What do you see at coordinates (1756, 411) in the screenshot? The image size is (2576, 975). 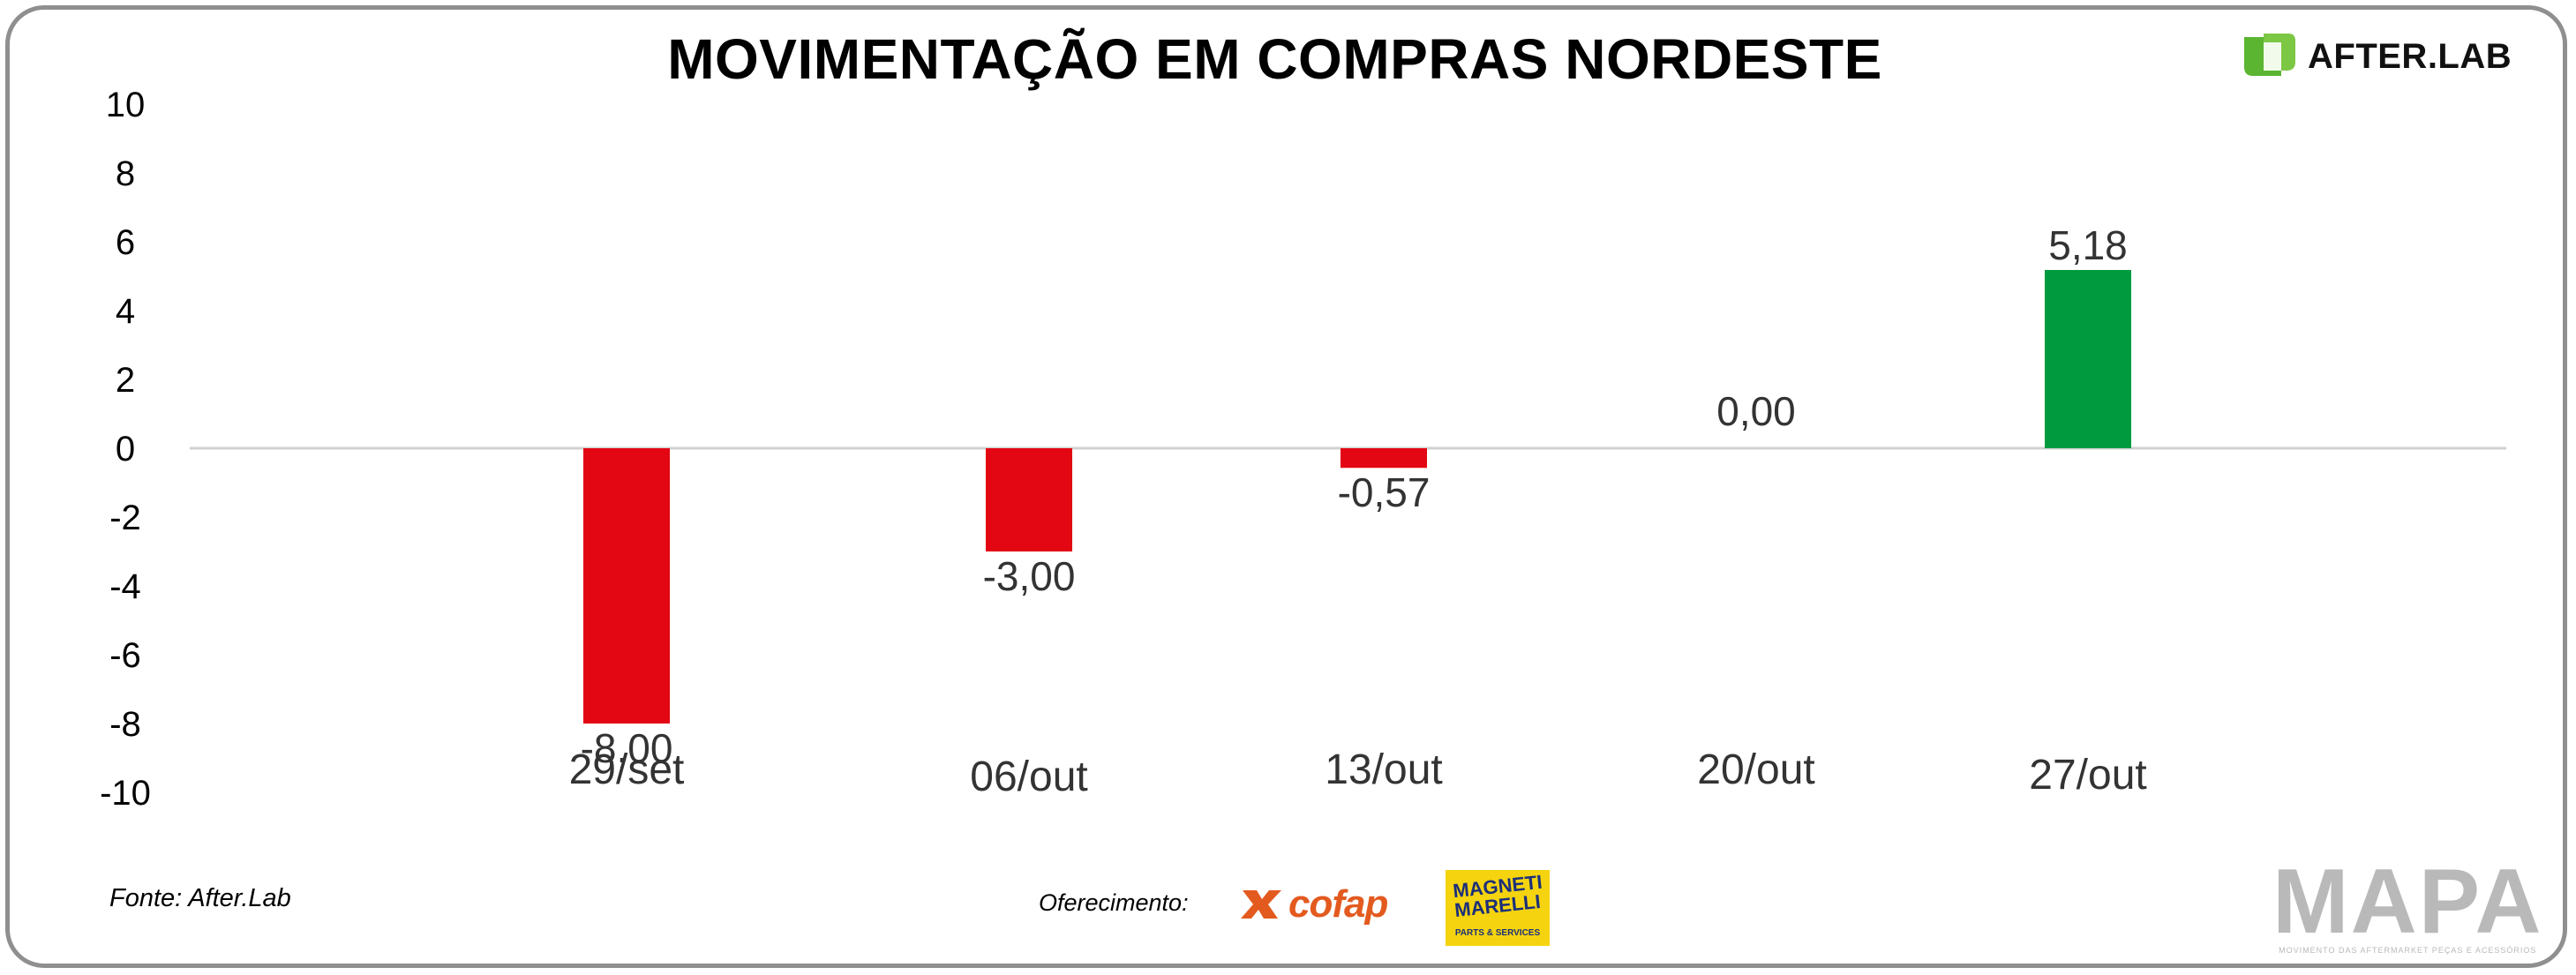 I see `bar-value-label: 0,00` at bounding box center [1756, 411].